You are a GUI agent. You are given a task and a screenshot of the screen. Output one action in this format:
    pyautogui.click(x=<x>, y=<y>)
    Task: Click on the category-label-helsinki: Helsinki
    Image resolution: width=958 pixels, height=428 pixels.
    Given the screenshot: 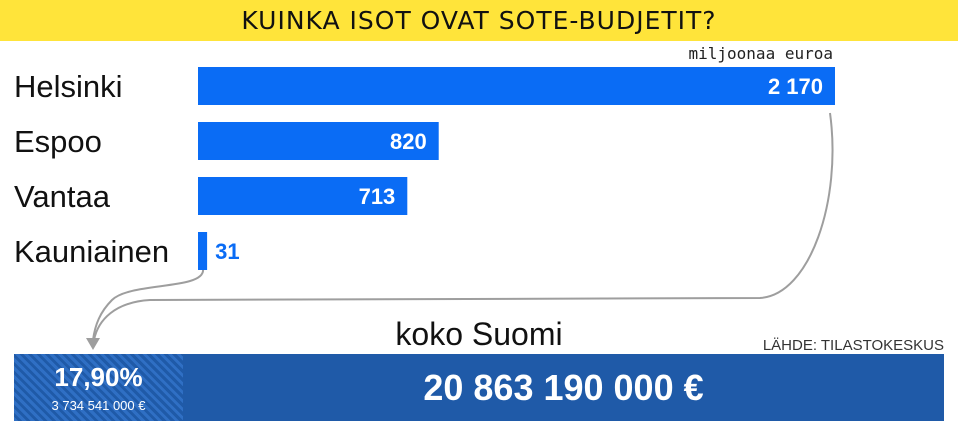 What is the action you would take?
    pyautogui.click(x=68, y=86)
    